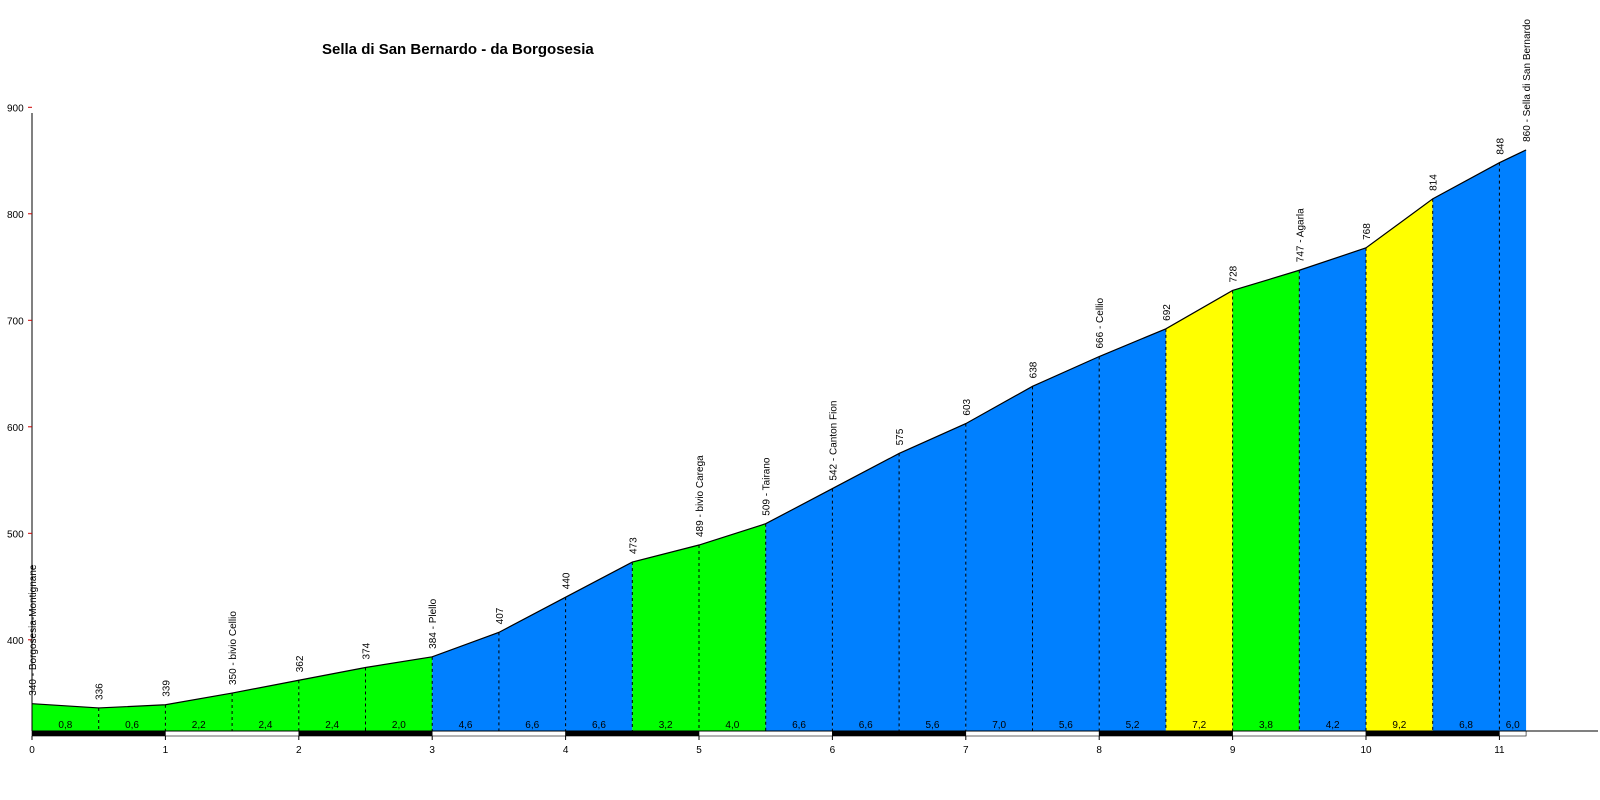 The width and height of the screenshot is (1600, 800). Describe the element at coordinates (700, 496) in the screenshot. I see `point-label-10: 489 - bivio Carega` at that location.